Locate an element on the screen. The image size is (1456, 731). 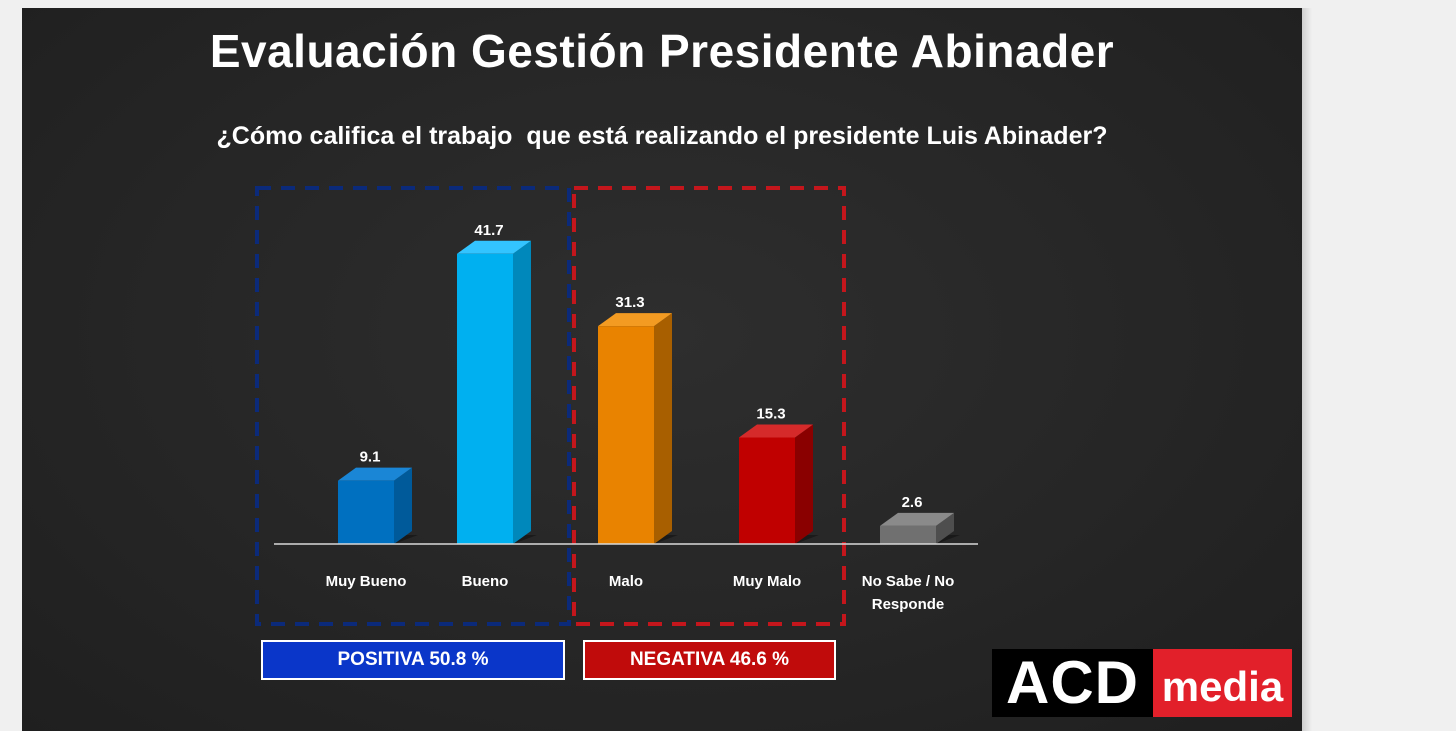
data-label: 9.1 is located at coordinates (370, 457).